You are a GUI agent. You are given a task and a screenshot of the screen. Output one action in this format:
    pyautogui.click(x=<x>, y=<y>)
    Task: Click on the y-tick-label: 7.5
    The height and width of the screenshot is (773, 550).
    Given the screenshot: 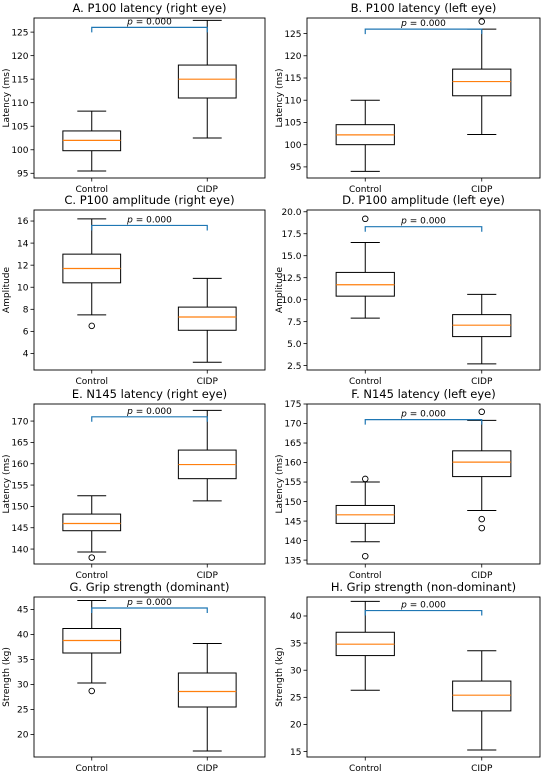 What is the action you would take?
    pyautogui.click(x=294, y=323)
    